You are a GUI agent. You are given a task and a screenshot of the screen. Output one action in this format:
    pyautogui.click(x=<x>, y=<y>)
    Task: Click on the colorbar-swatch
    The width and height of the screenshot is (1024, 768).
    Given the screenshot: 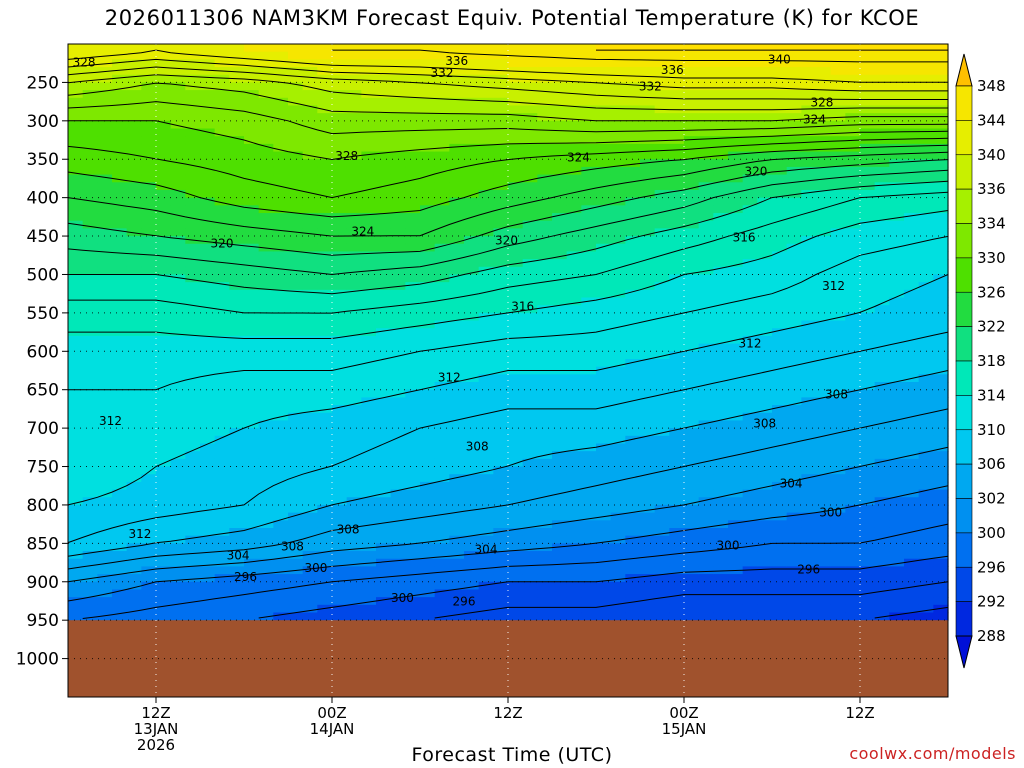 What is the action you would take?
    pyautogui.click(x=964, y=103)
    